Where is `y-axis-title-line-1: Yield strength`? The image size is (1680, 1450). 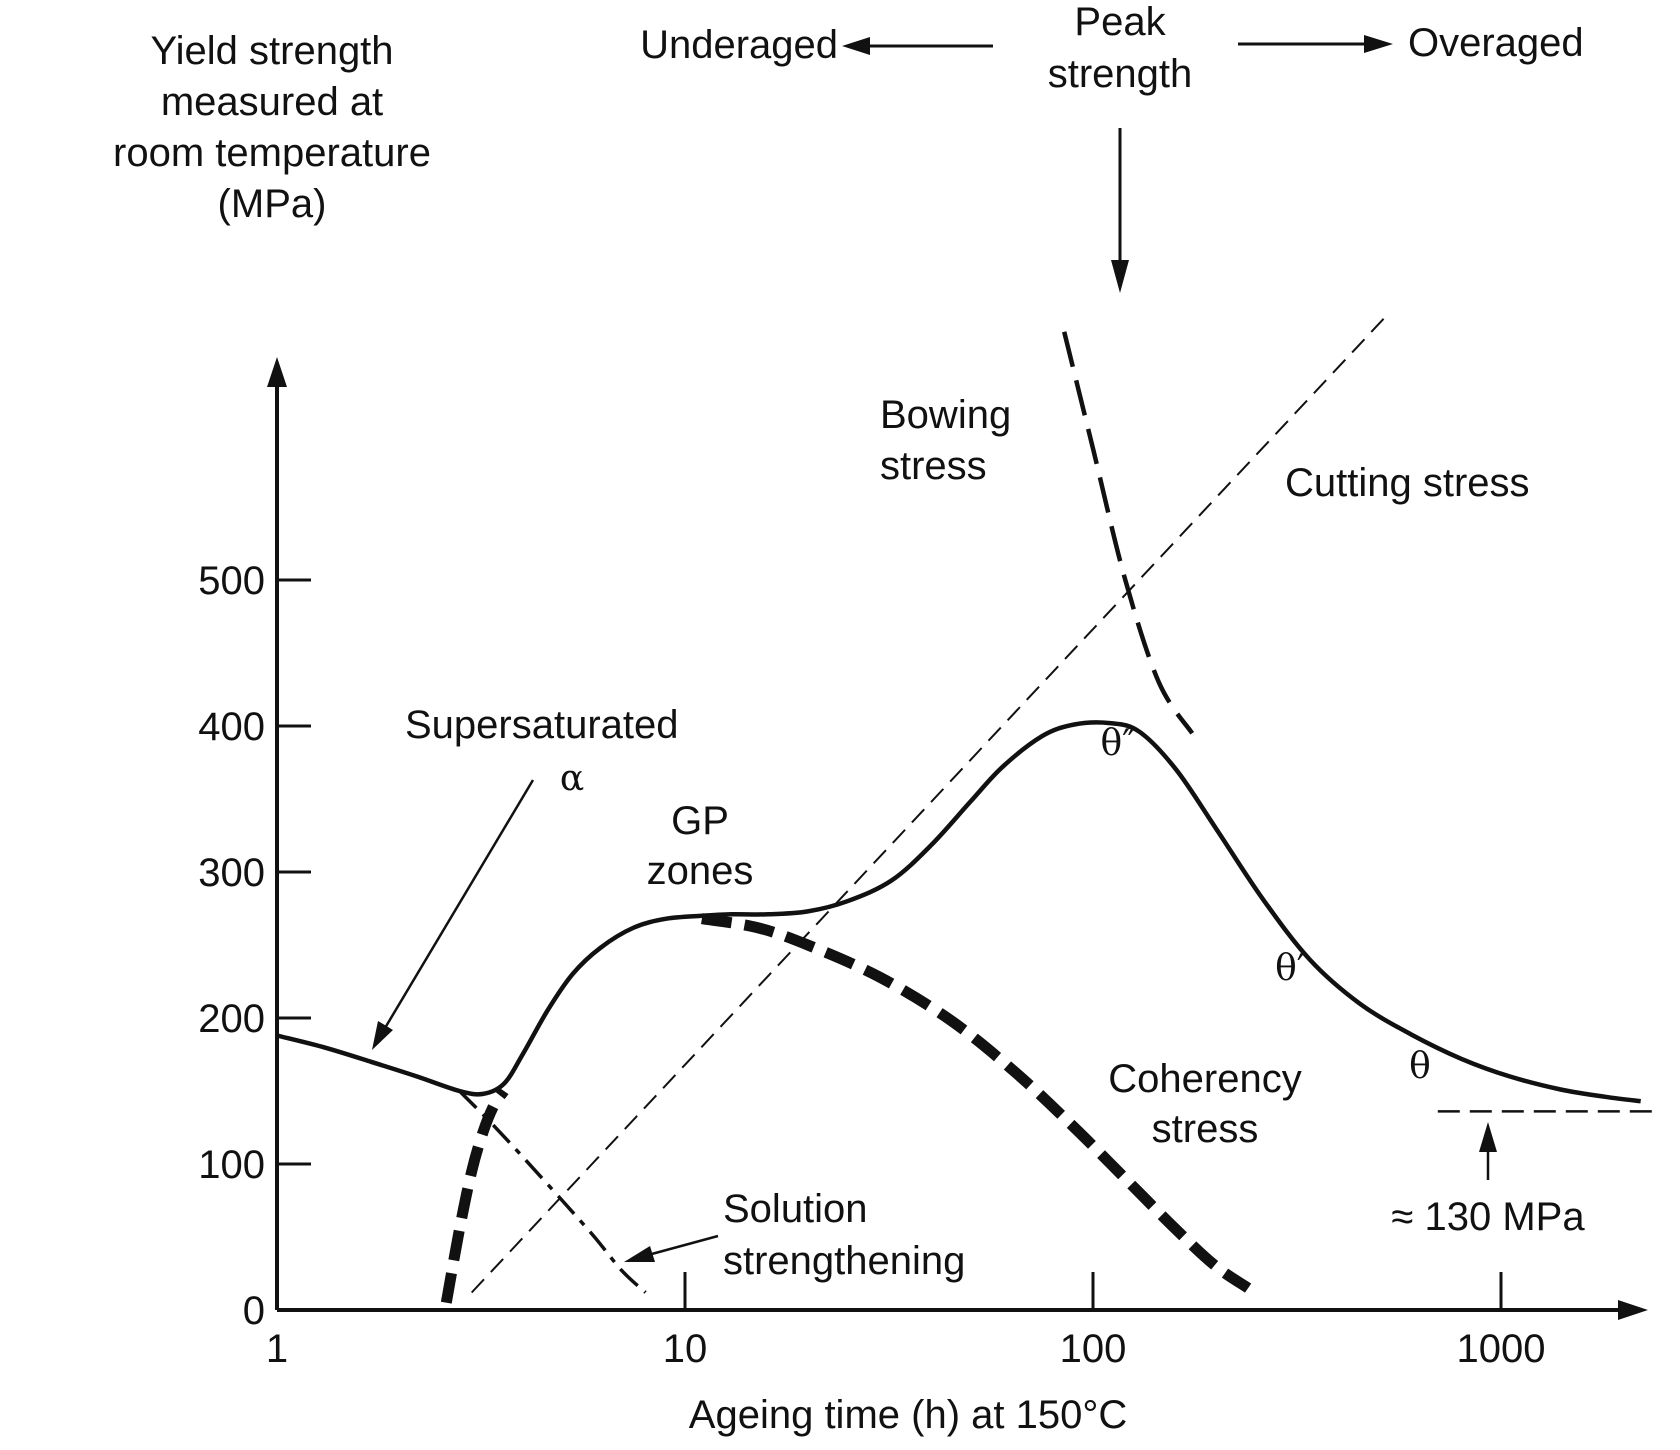 y-axis-title-line-1: Yield strength is located at coordinates (271, 51).